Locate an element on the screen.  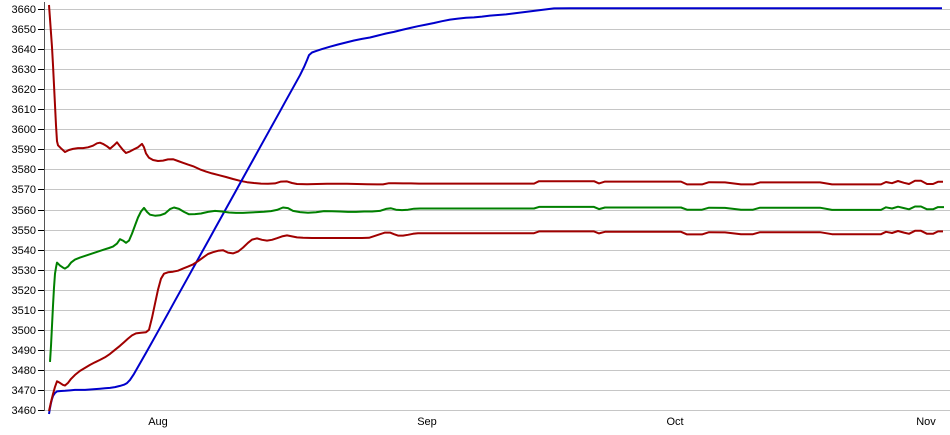
y-tick-label: 3650 is located at coordinates (24, 30).